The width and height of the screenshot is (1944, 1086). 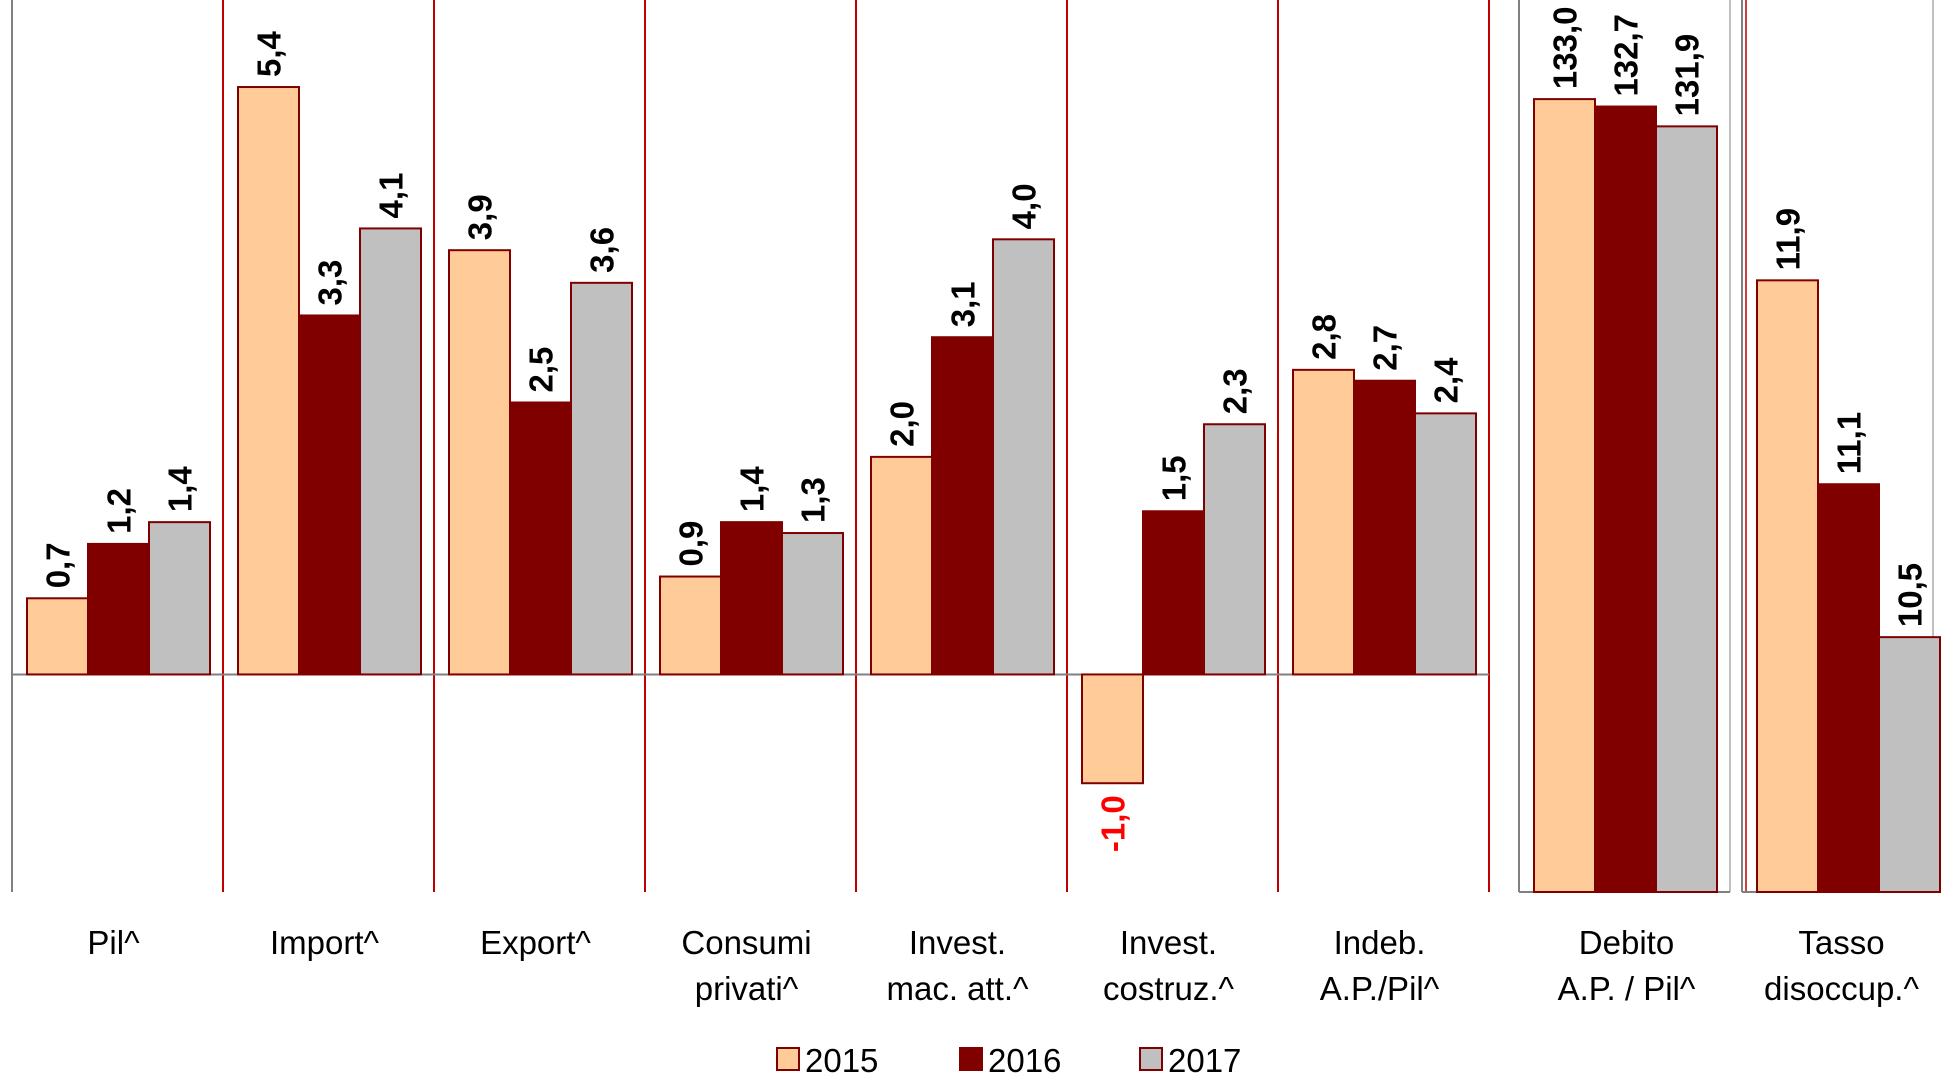 I want to click on legend-label: 2017, so click(x=1204, y=1060).